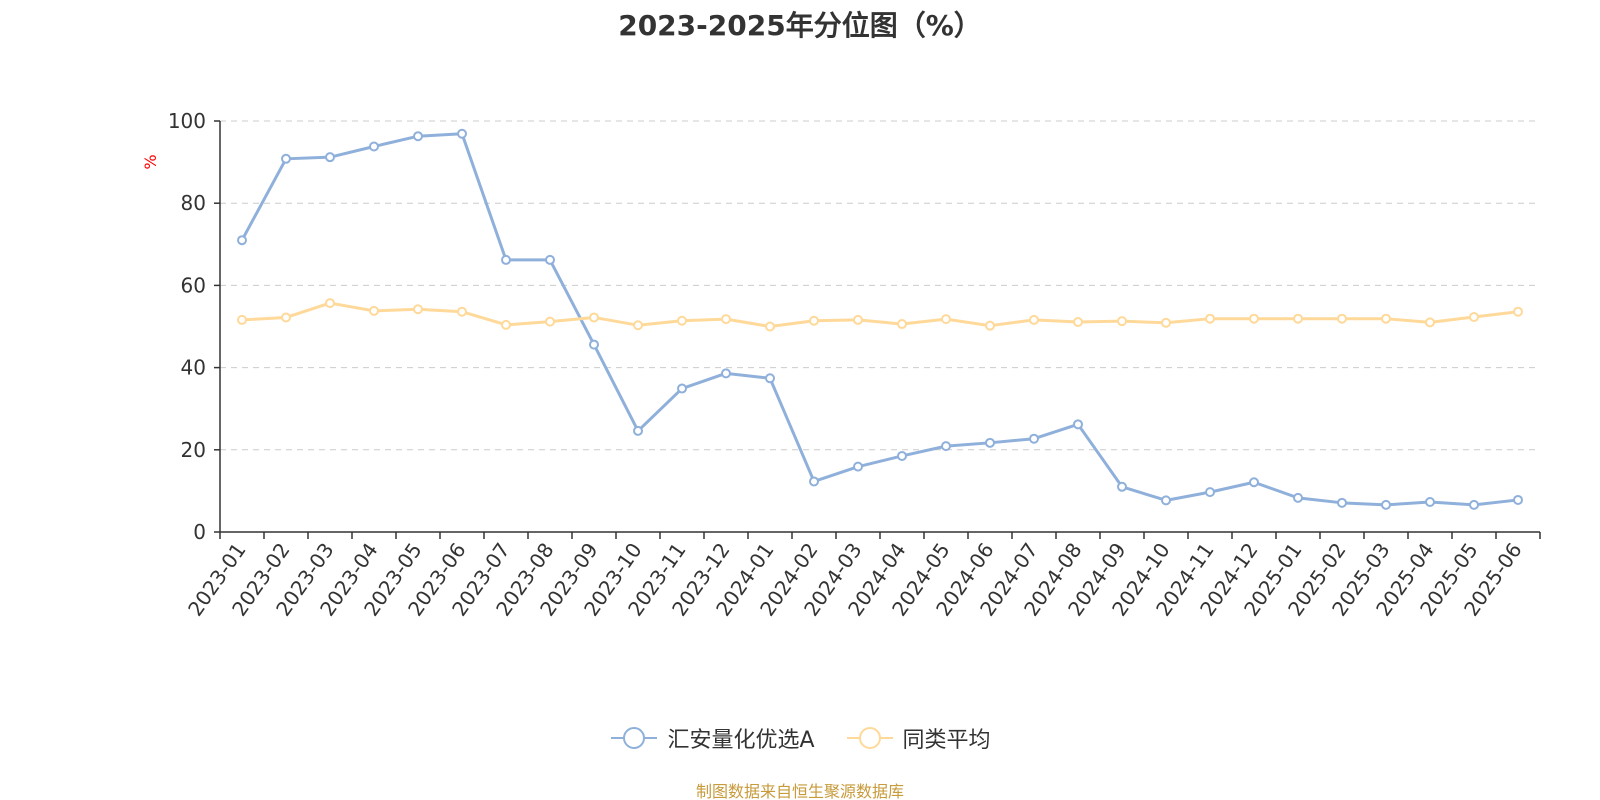  Describe the element at coordinates (193, 450) in the screenshot. I see `y-tick-label: 20` at that location.